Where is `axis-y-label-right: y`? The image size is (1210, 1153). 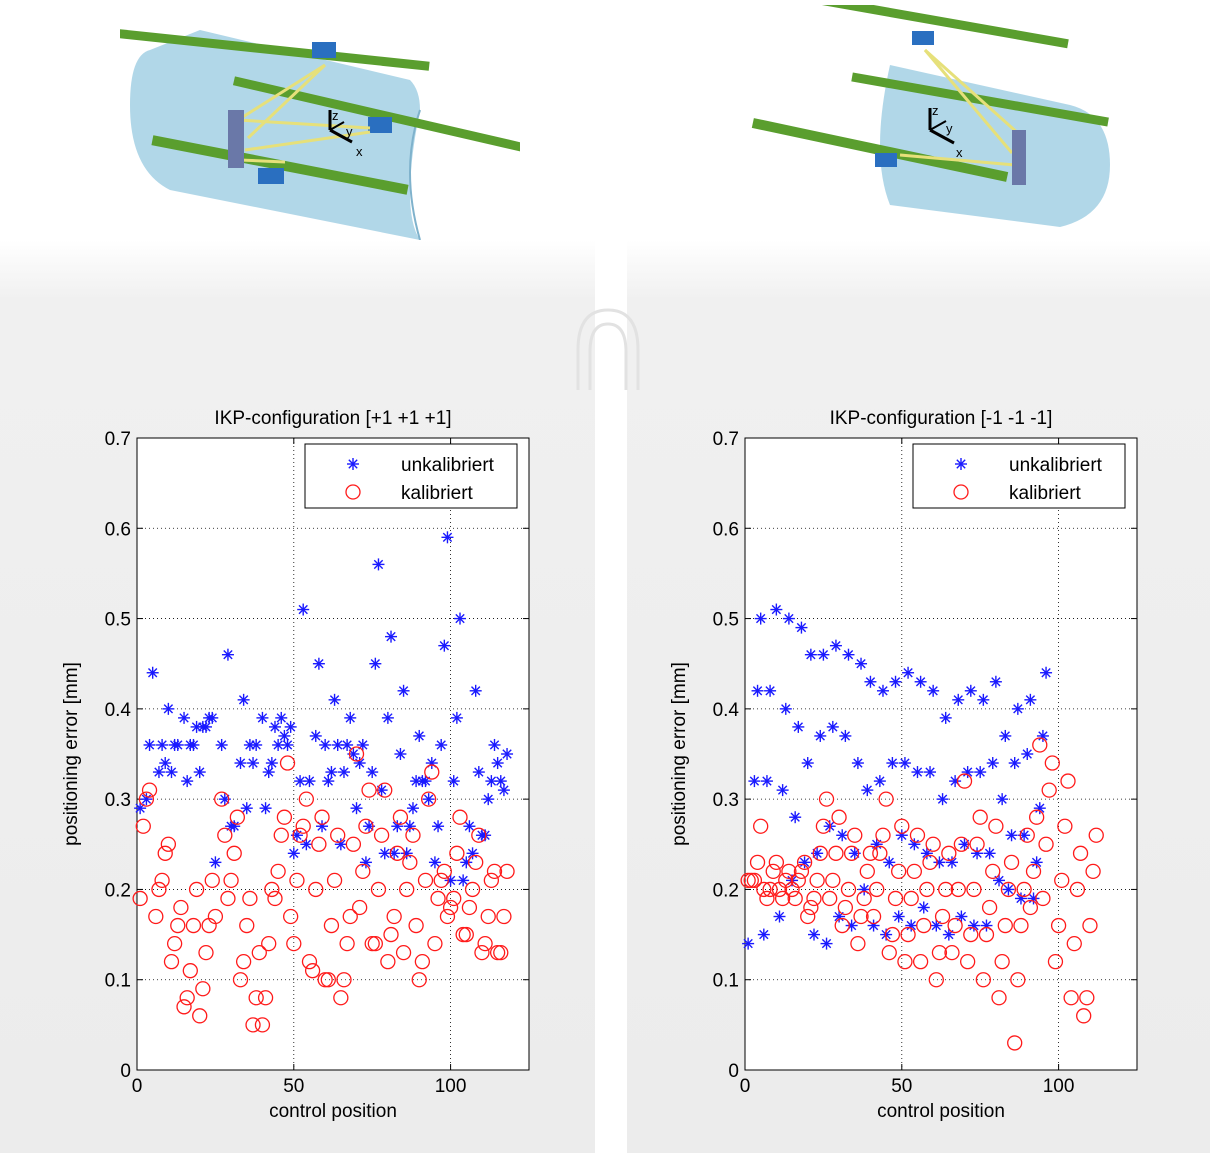
axis-y-label-right: y is located at coordinates (949, 128).